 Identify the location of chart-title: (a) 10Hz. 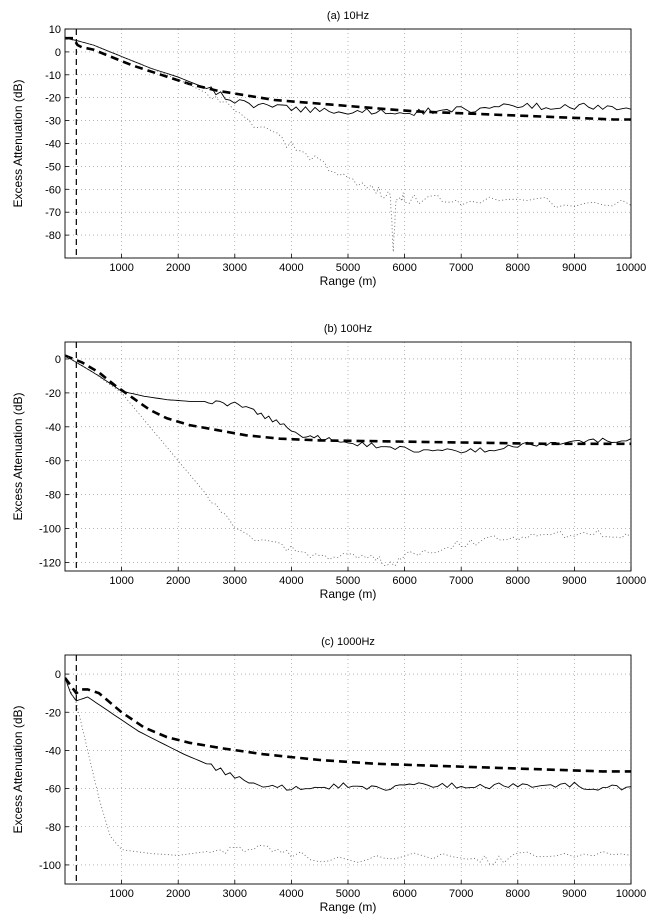
(348, 16).